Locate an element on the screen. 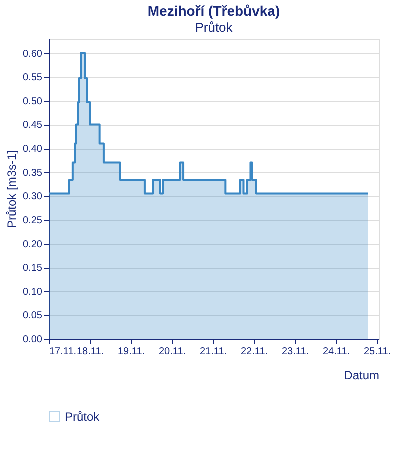 Image resolution: width=400 pixels, height=460 pixels. x-tick-label: 23.11. is located at coordinates (296, 352).